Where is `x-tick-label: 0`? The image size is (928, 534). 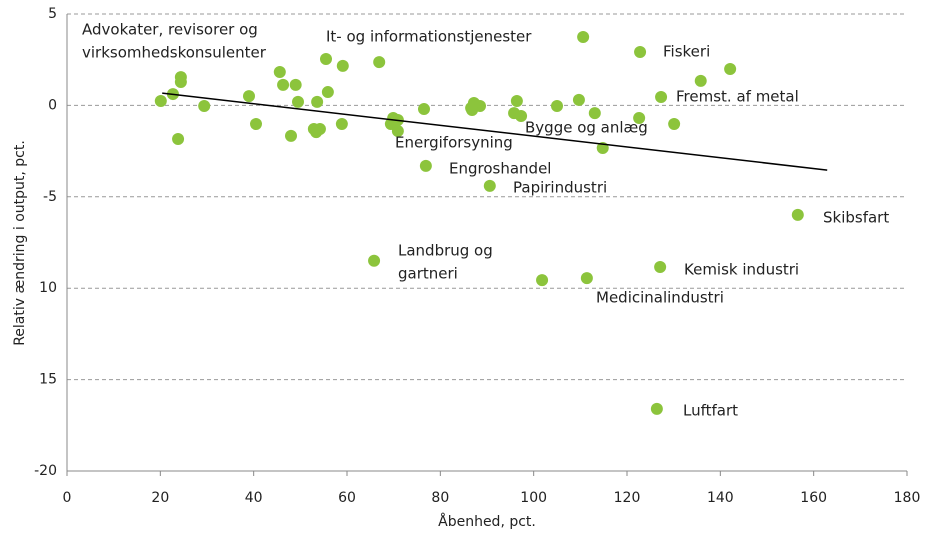 x-tick-label: 0 is located at coordinates (67, 498).